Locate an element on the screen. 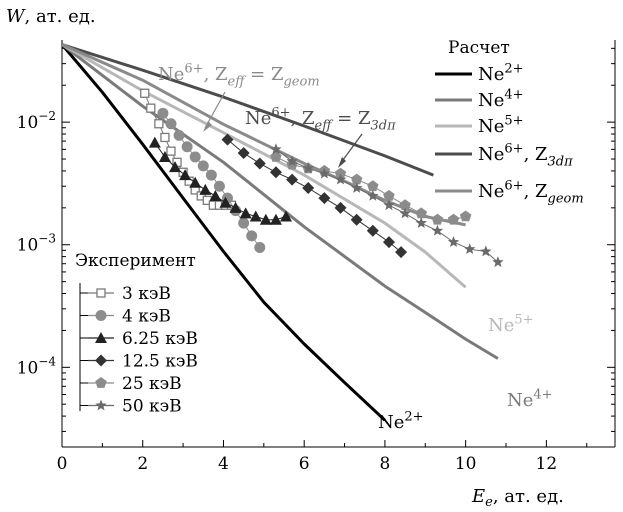  exp-series-e4 is located at coordinates (211, 180).